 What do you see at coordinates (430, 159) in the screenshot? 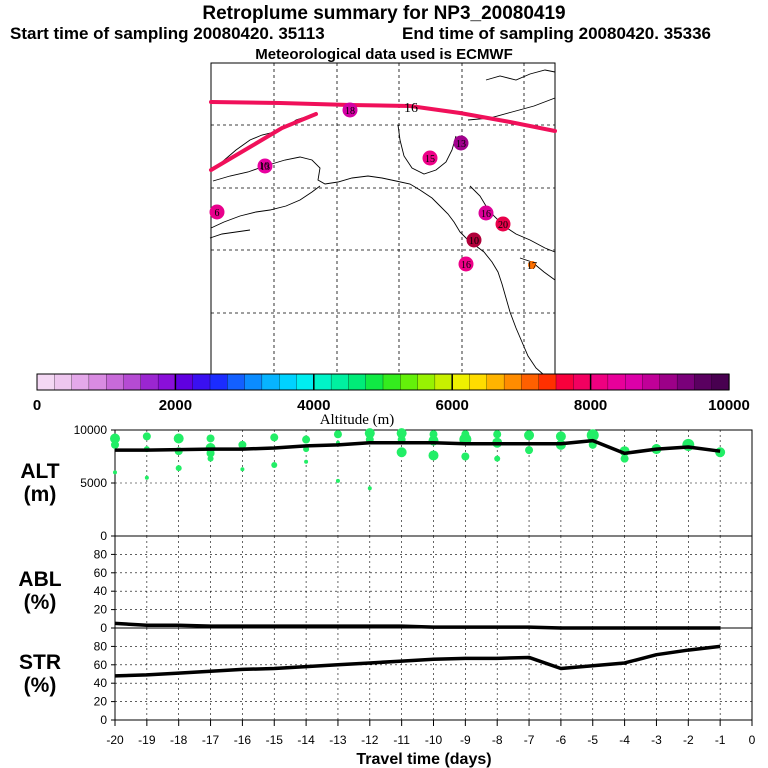
I see `marker-label: 15` at bounding box center [430, 159].